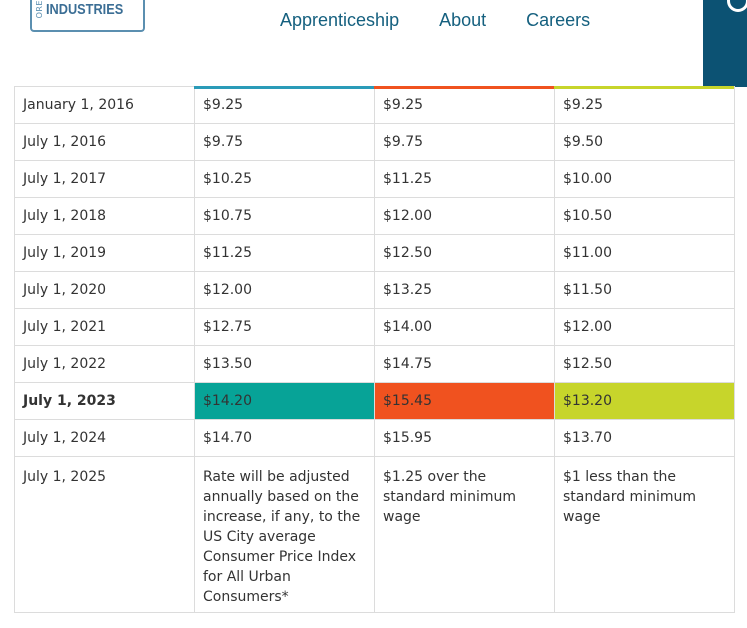  I want to click on nonurban-rate-cell: $9.25, so click(644, 105).